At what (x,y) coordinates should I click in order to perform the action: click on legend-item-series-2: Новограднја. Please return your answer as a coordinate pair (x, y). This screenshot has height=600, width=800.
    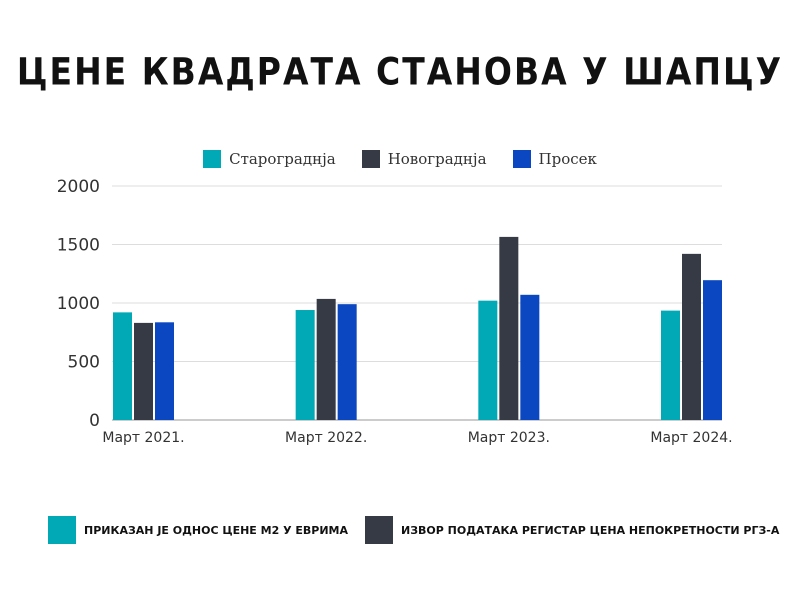
    Looking at the image, I should click on (424, 159).